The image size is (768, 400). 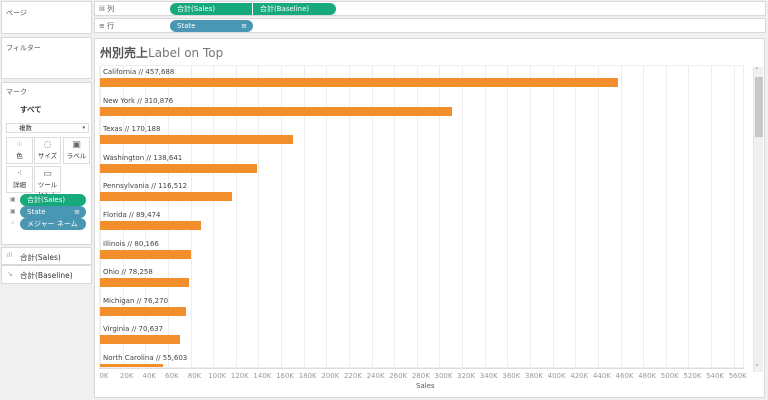 I want to click on x-tick: 260K, so click(x=398, y=376).